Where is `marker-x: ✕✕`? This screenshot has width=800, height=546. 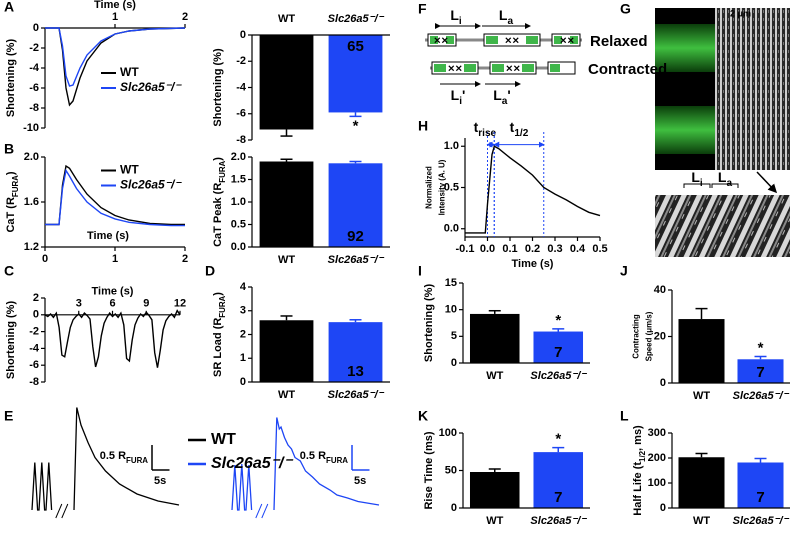 marker-x: ✕✕ is located at coordinates (440, 40).